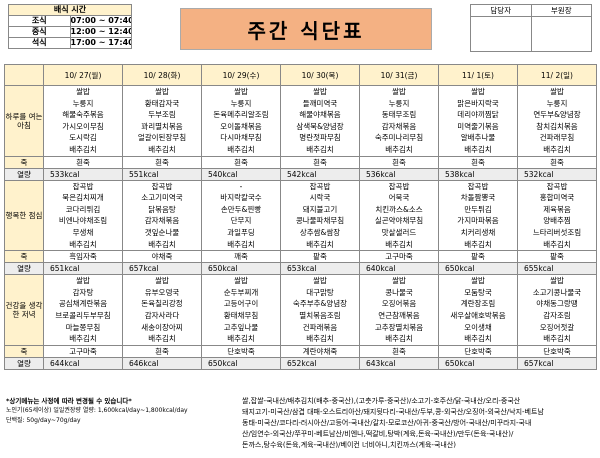 This screenshot has width=600, height=458. I want to click on menu-item: 데리야끼찜닭, so click(478, 115).